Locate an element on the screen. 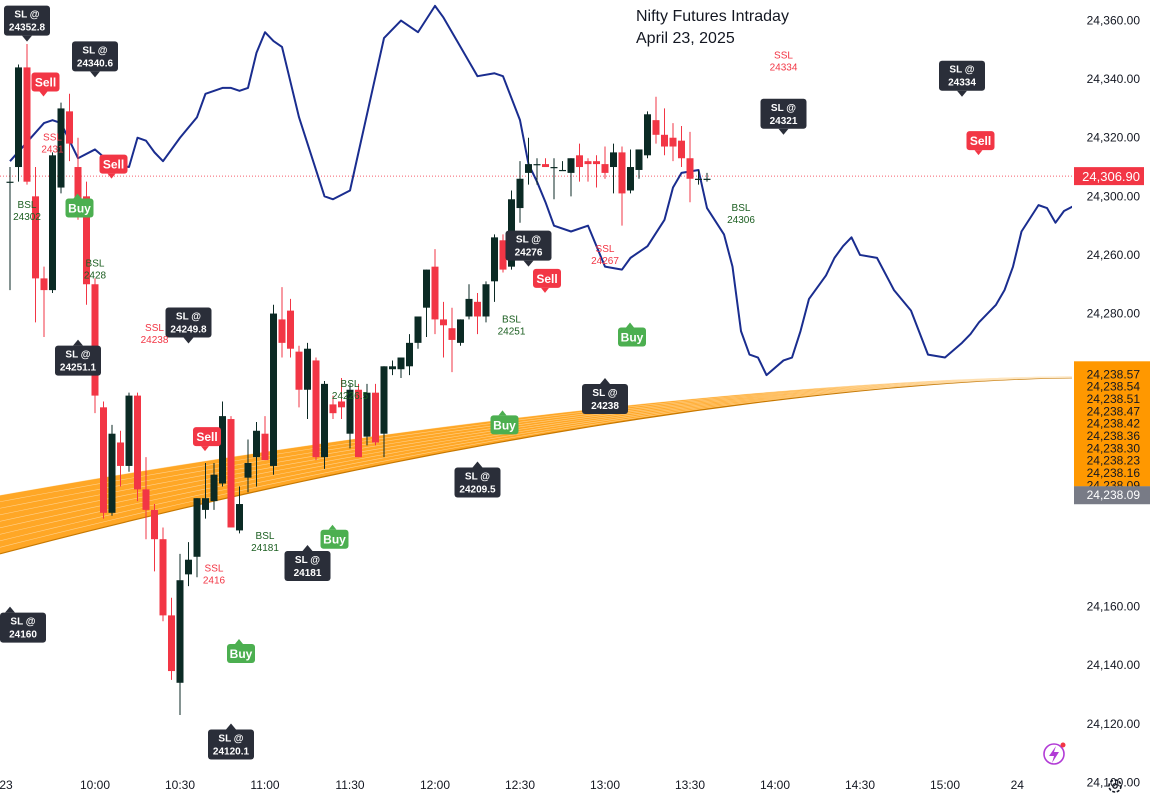 The width and height of the screenshot is (1150, 800). time-tick-label: 14:30 is located at coordinates (860, 785).